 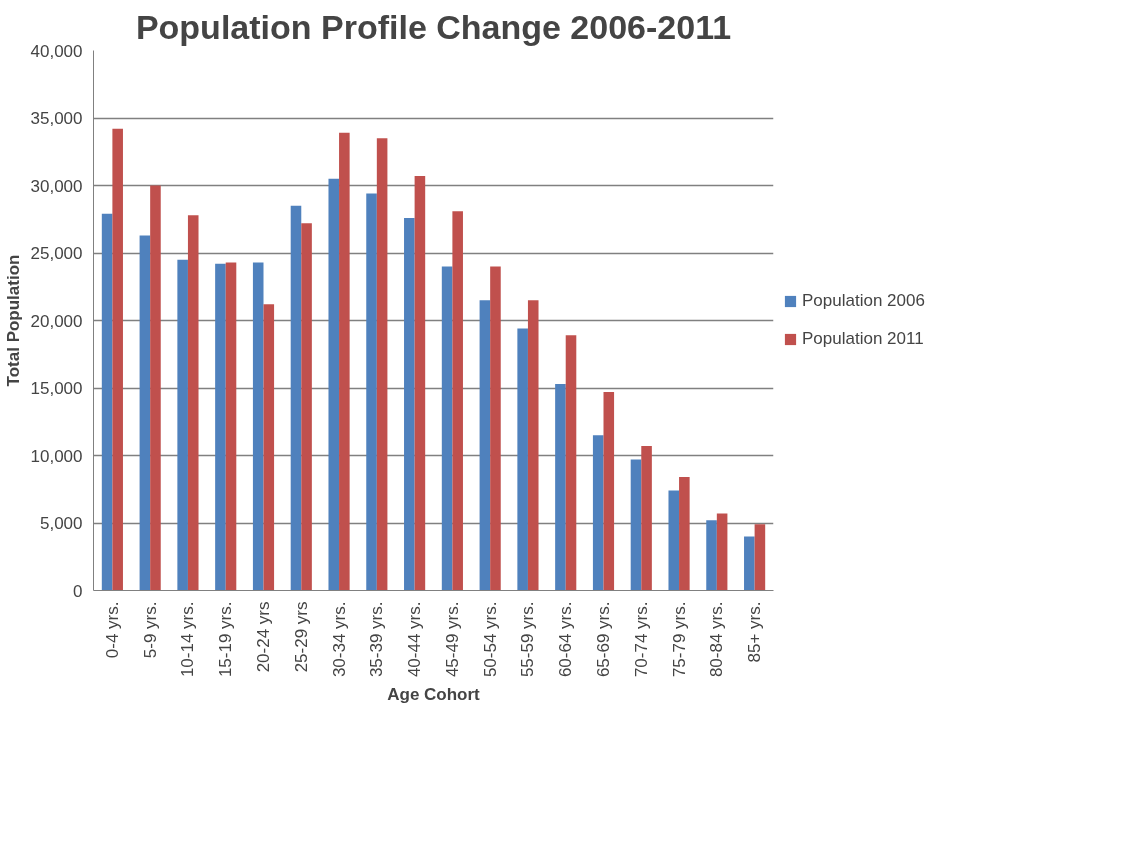 What do you see at coordinates (566, 639) in the screenshot?
I see `x-tick-label: 60-64 yrs.` at bounding box center [566, 639].